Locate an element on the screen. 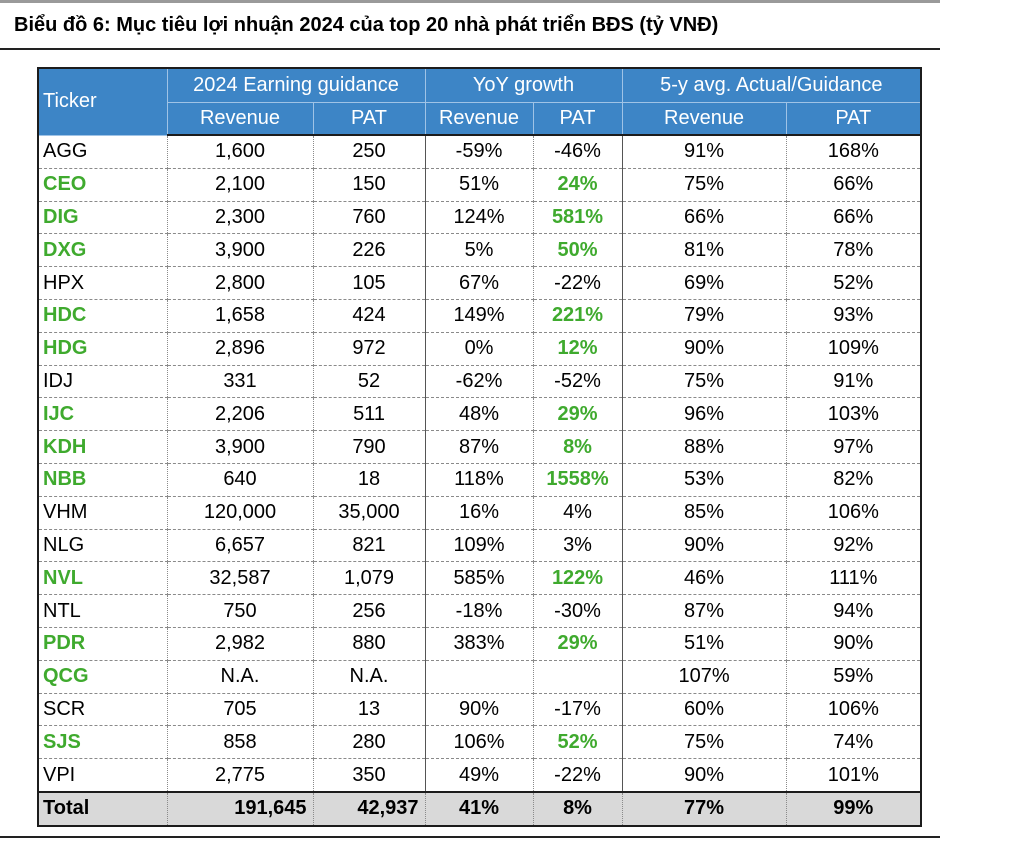 The width and height of the screenshot is (1030, 846). total-yoy-revenue: 41% is located at coordinates (479, 808).